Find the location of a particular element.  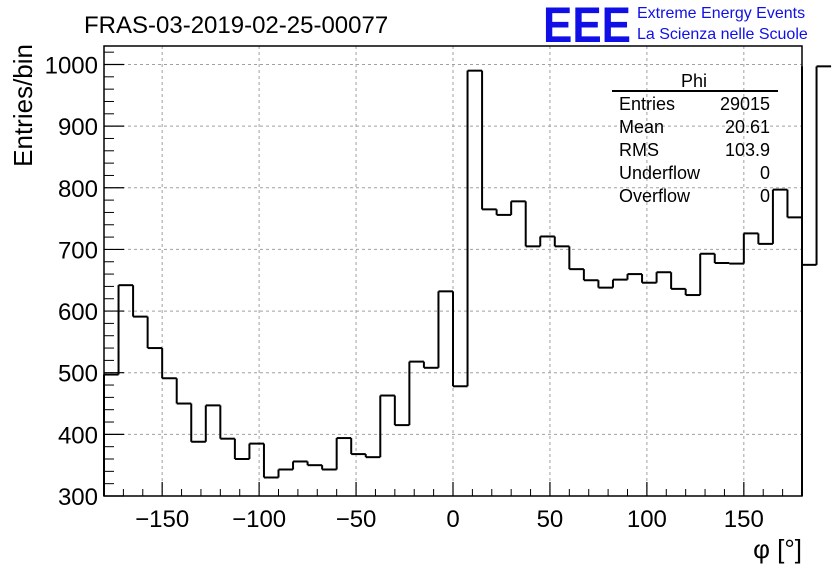

y-tick-label: 300 is located at coordinates (78, 497).